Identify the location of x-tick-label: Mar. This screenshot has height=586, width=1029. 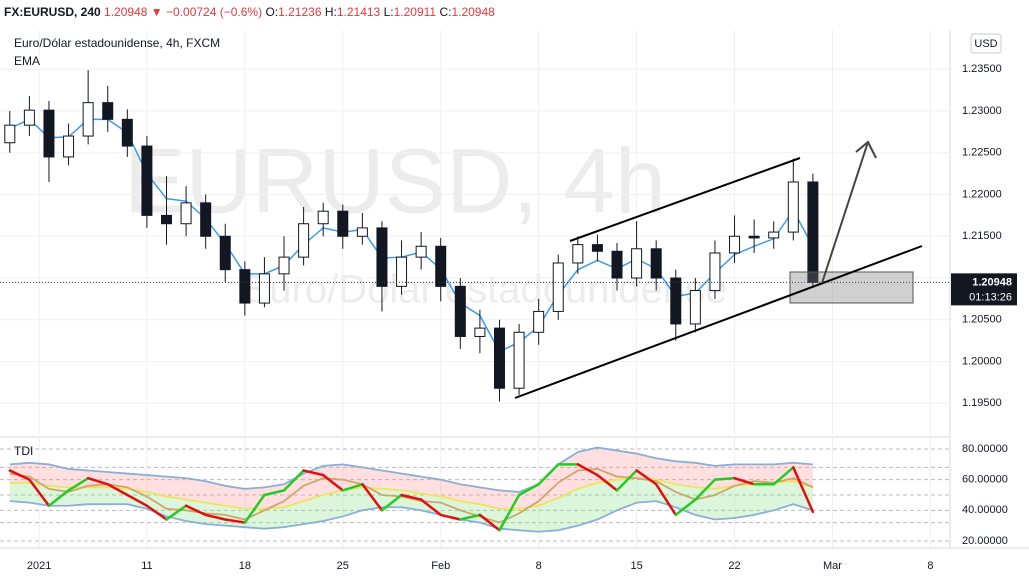
(832, 566).